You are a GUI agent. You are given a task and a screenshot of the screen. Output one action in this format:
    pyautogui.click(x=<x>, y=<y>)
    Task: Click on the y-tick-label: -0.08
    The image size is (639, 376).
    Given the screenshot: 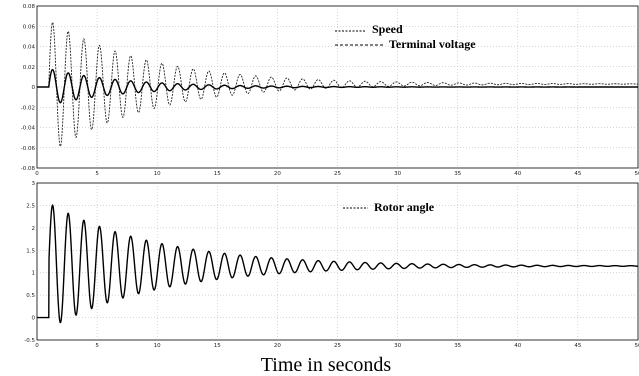 What is the action you would take?
    pyautogui.click(x=28, y=169)
    